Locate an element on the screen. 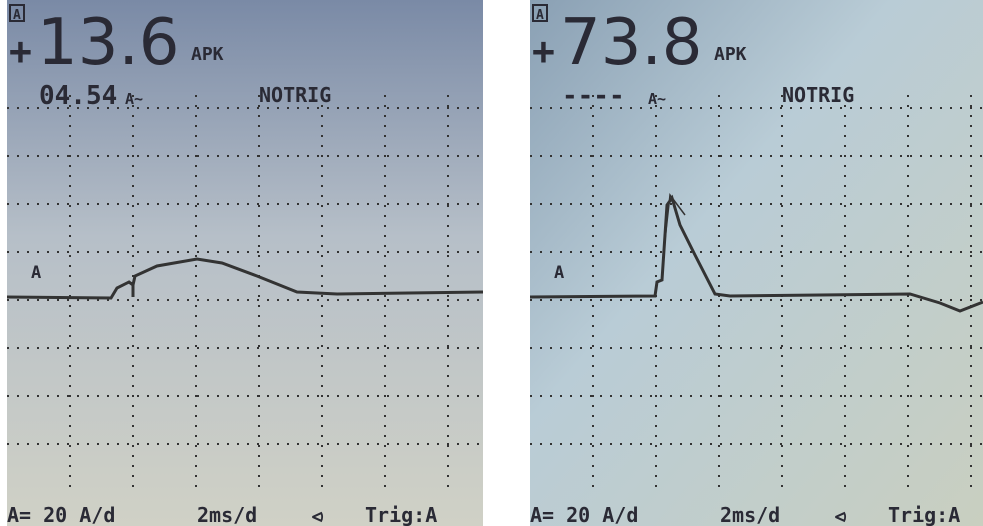  reading: 73.8 is located at coordinates (631, 43).